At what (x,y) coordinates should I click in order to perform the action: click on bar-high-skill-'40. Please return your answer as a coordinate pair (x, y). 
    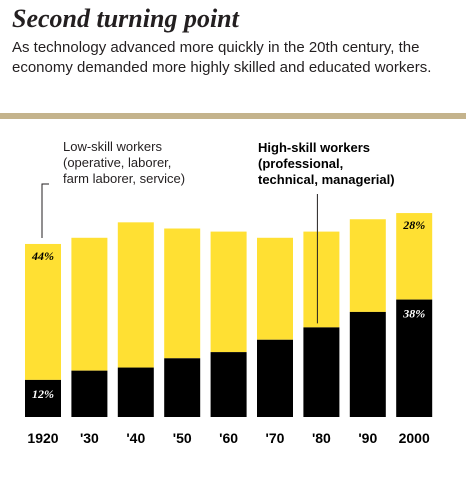
    Looking at the image, I should click on (135, 392).